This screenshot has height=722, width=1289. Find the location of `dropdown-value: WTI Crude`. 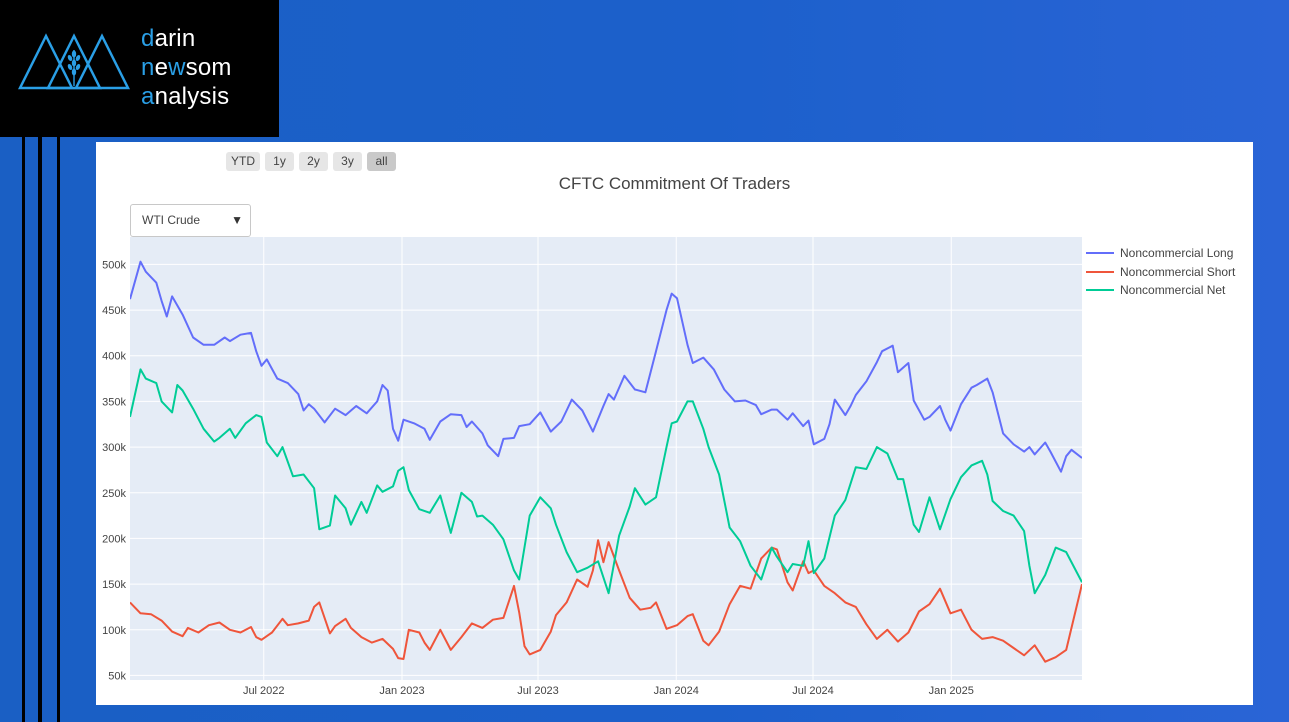

dropdown-value: WTI Crude is located at coordinates (171, 220).